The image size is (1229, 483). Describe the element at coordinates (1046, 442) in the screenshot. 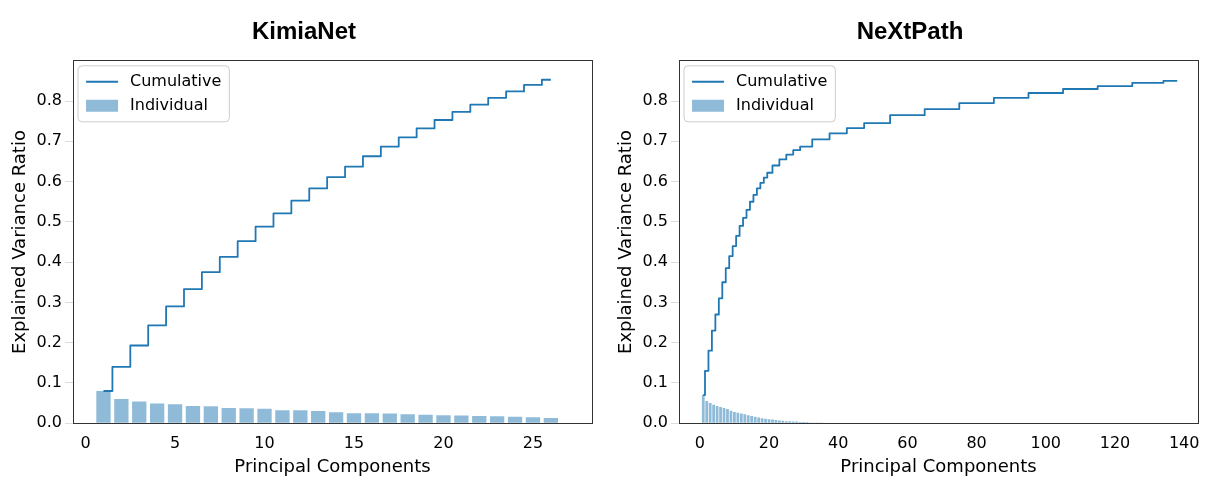

I see `x-tick-label: 100` at that location.